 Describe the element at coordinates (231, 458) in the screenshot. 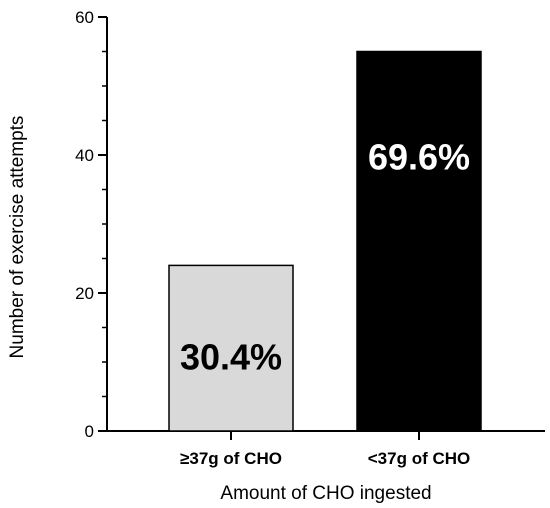

I see `x-tick-label: ≥37g of CHO` at that location.